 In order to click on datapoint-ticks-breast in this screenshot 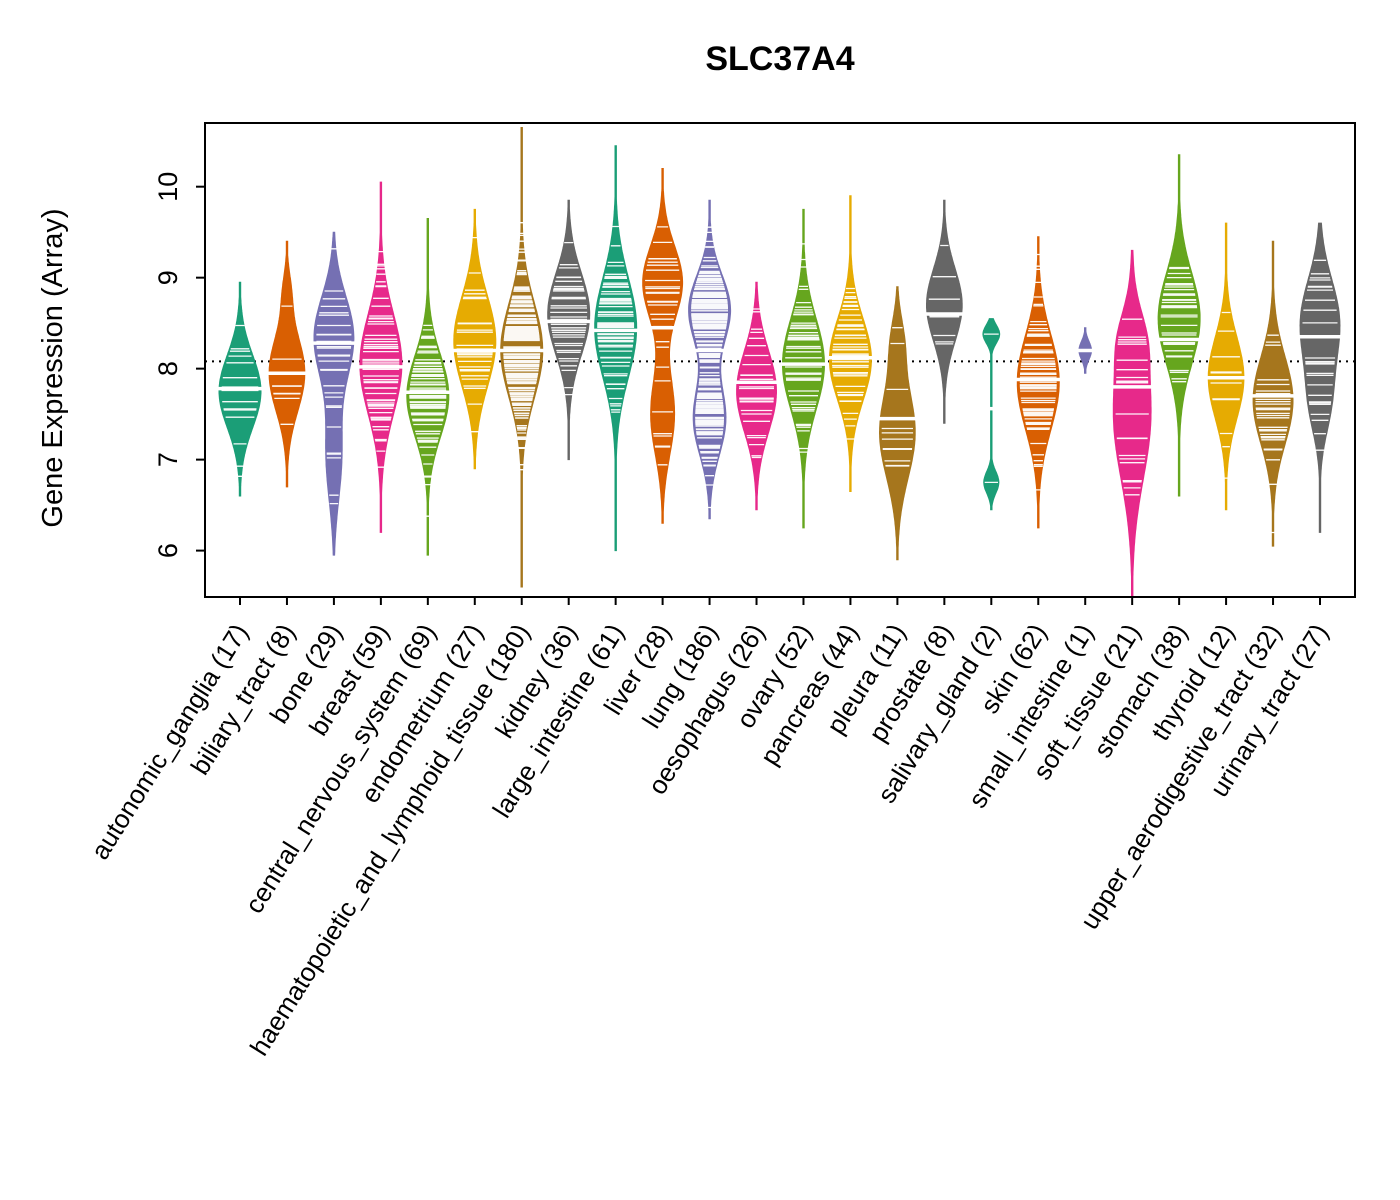, I will do `click(381, 359)`.